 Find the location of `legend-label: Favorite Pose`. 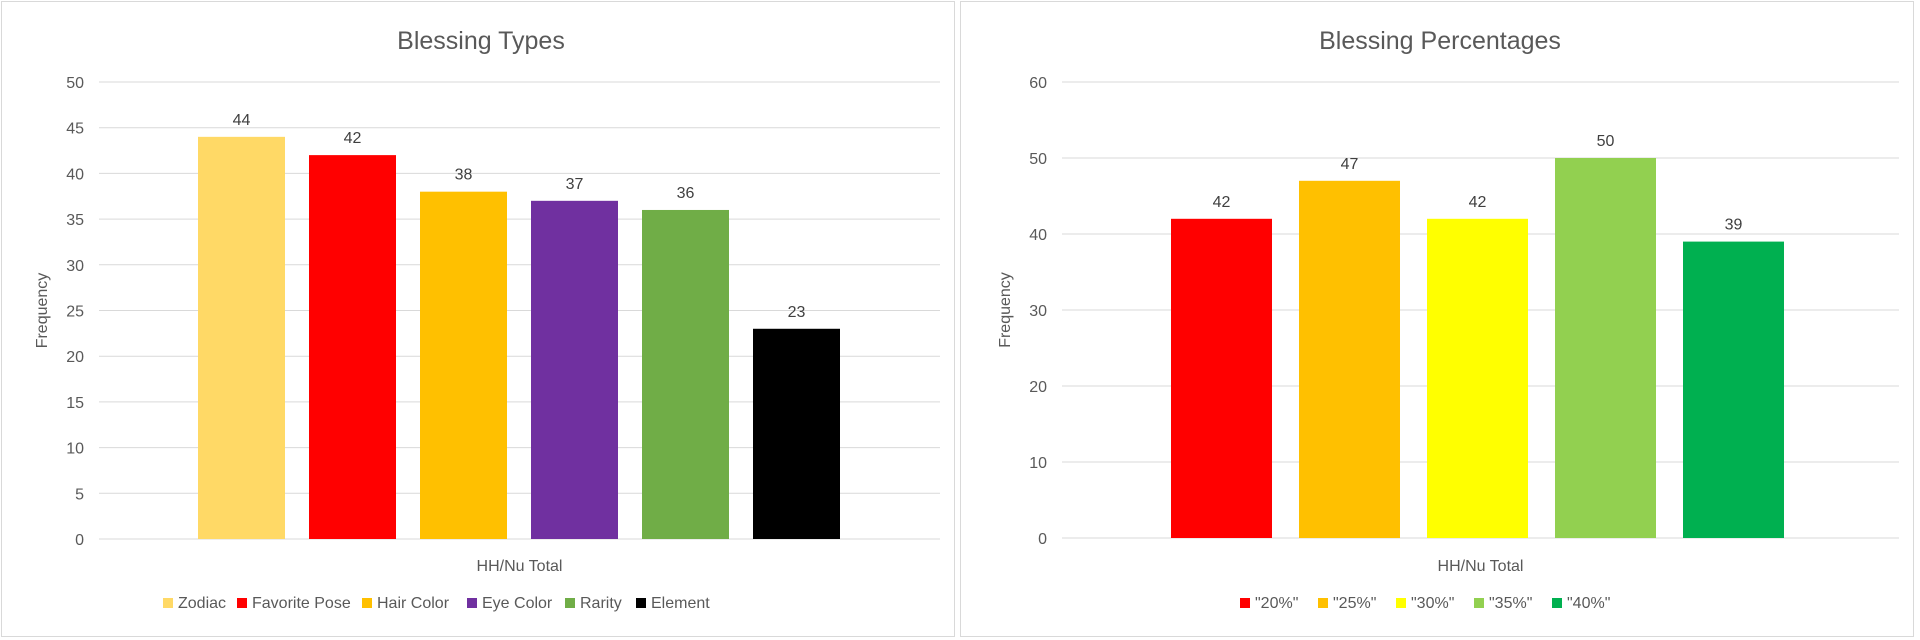

legend-label: Favorite Pose is located at coordinates (301, 603).